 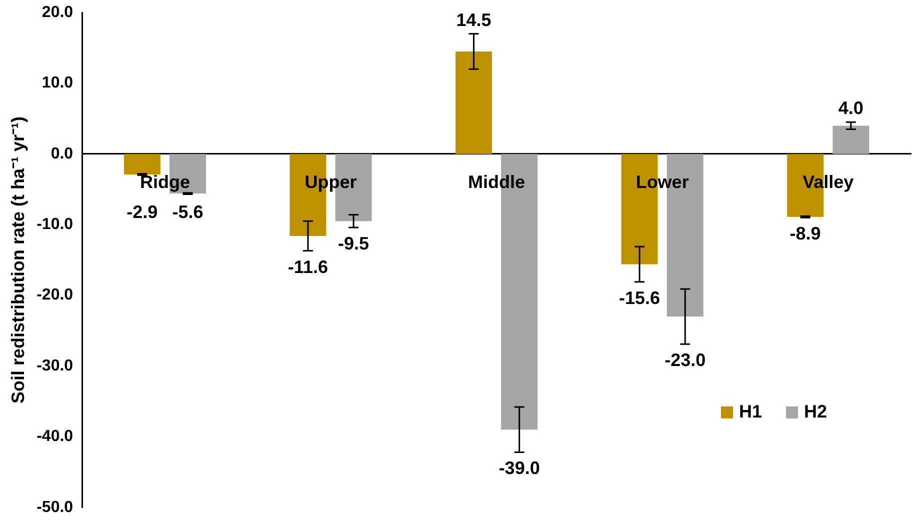 I want to click on data-label: 14.5, so click(x=474, y=20).